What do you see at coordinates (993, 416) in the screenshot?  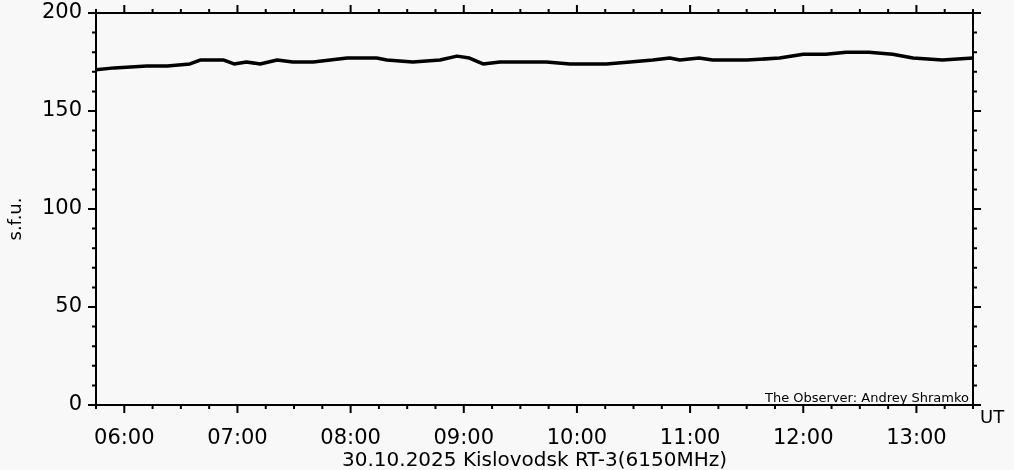 I see `x-axis-title: UT` at bounding box center [993, 416].